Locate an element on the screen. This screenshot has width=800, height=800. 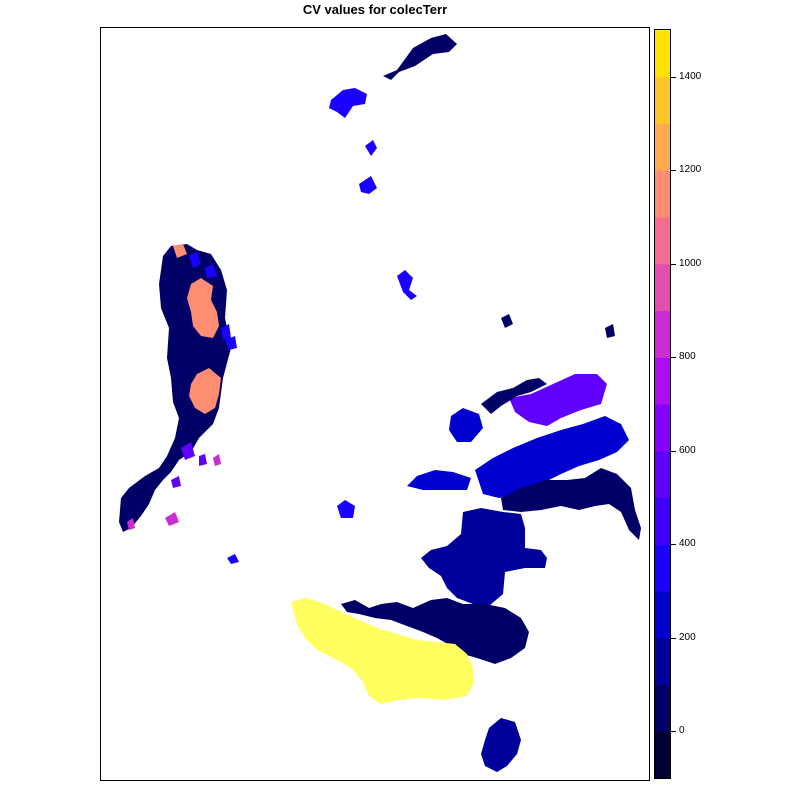
colorbar-tick-label: 0 is located at coordinates (682, 731).